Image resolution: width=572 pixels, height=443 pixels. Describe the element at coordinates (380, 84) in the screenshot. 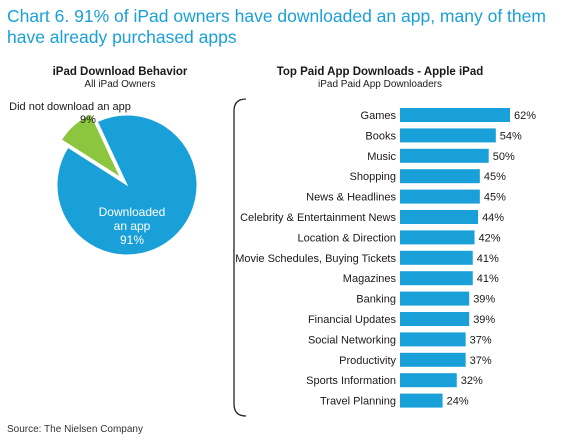

I see `bar-chart-subtitle: iPad Paid App Downloaders` at that location.